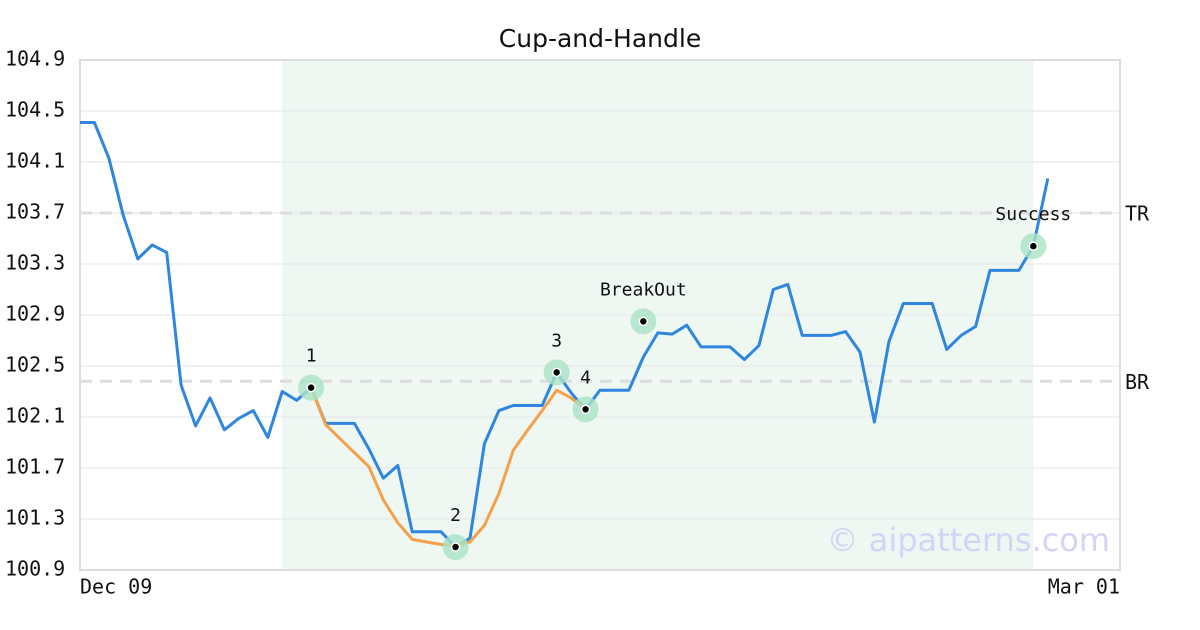  What do you see at coordinates (1137, 382) in the screenshot?
I see `level-label: BR` at bounding box center [1137, 382].